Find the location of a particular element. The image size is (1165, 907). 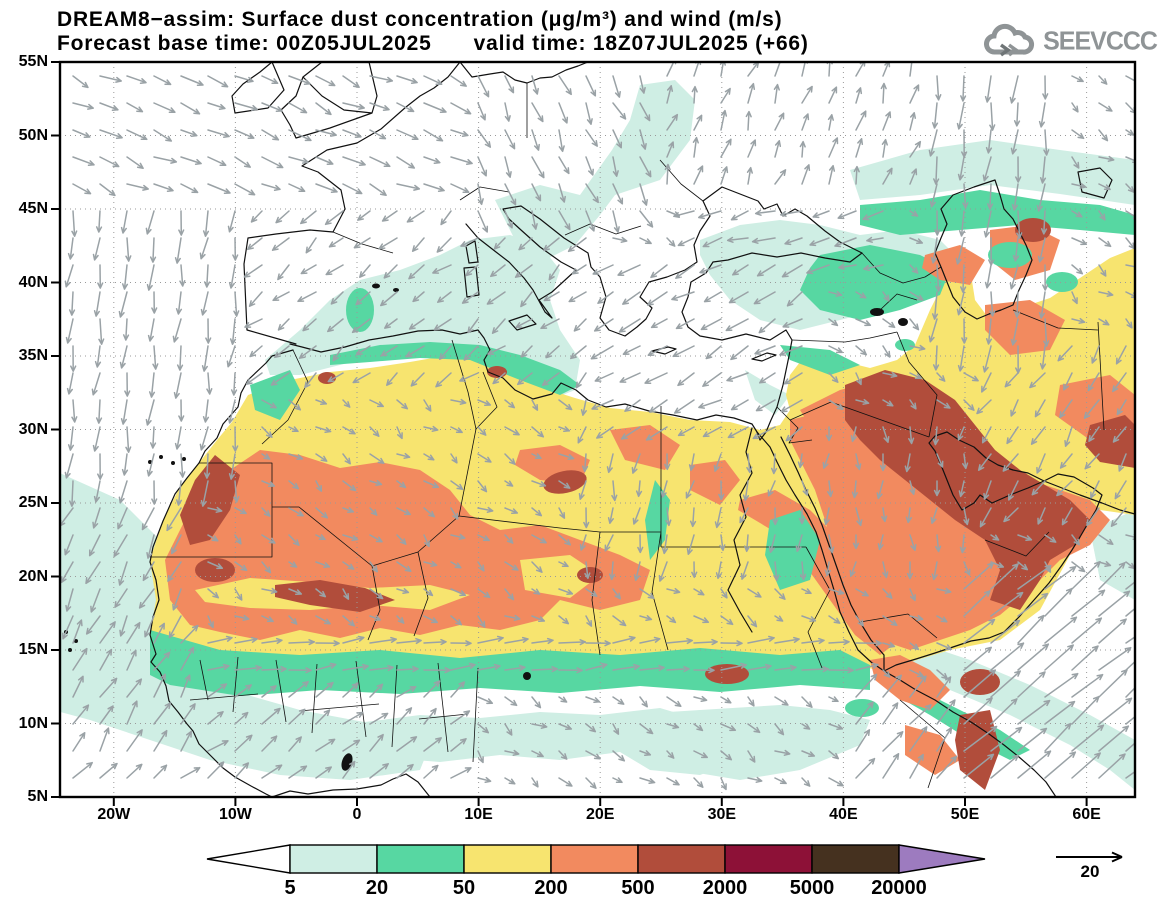

lon-tick-label: 10W is located at coordinates (235, 814).